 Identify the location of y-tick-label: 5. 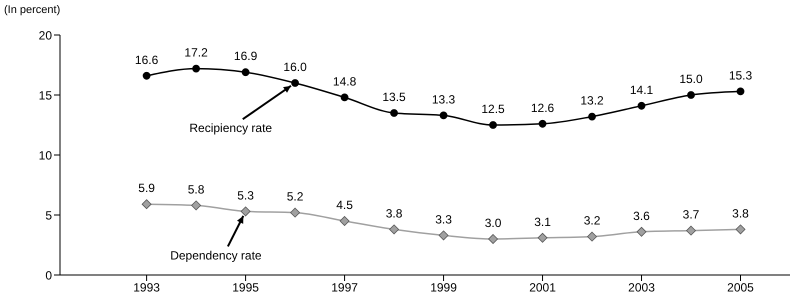
(48, 215).